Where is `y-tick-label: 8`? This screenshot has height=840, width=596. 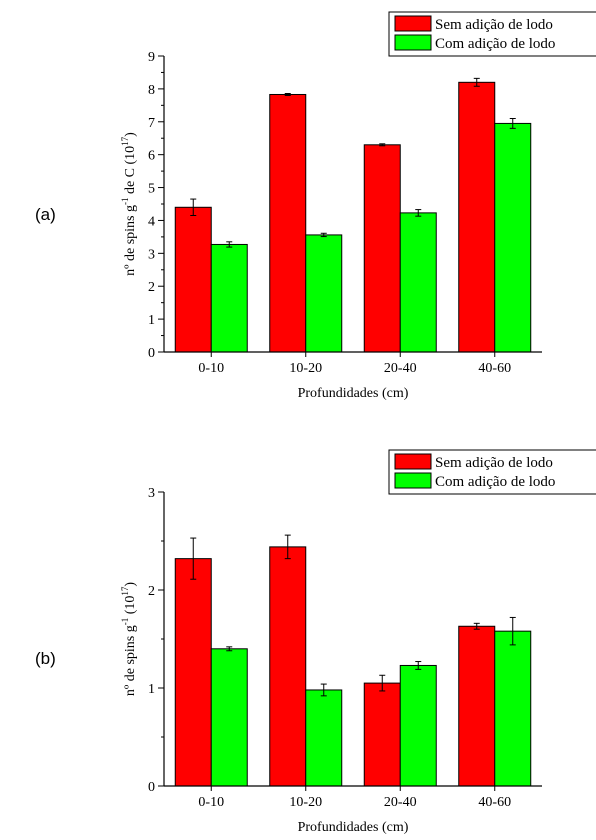 y-tick-label: 8 is located at coordinates (151, 90).